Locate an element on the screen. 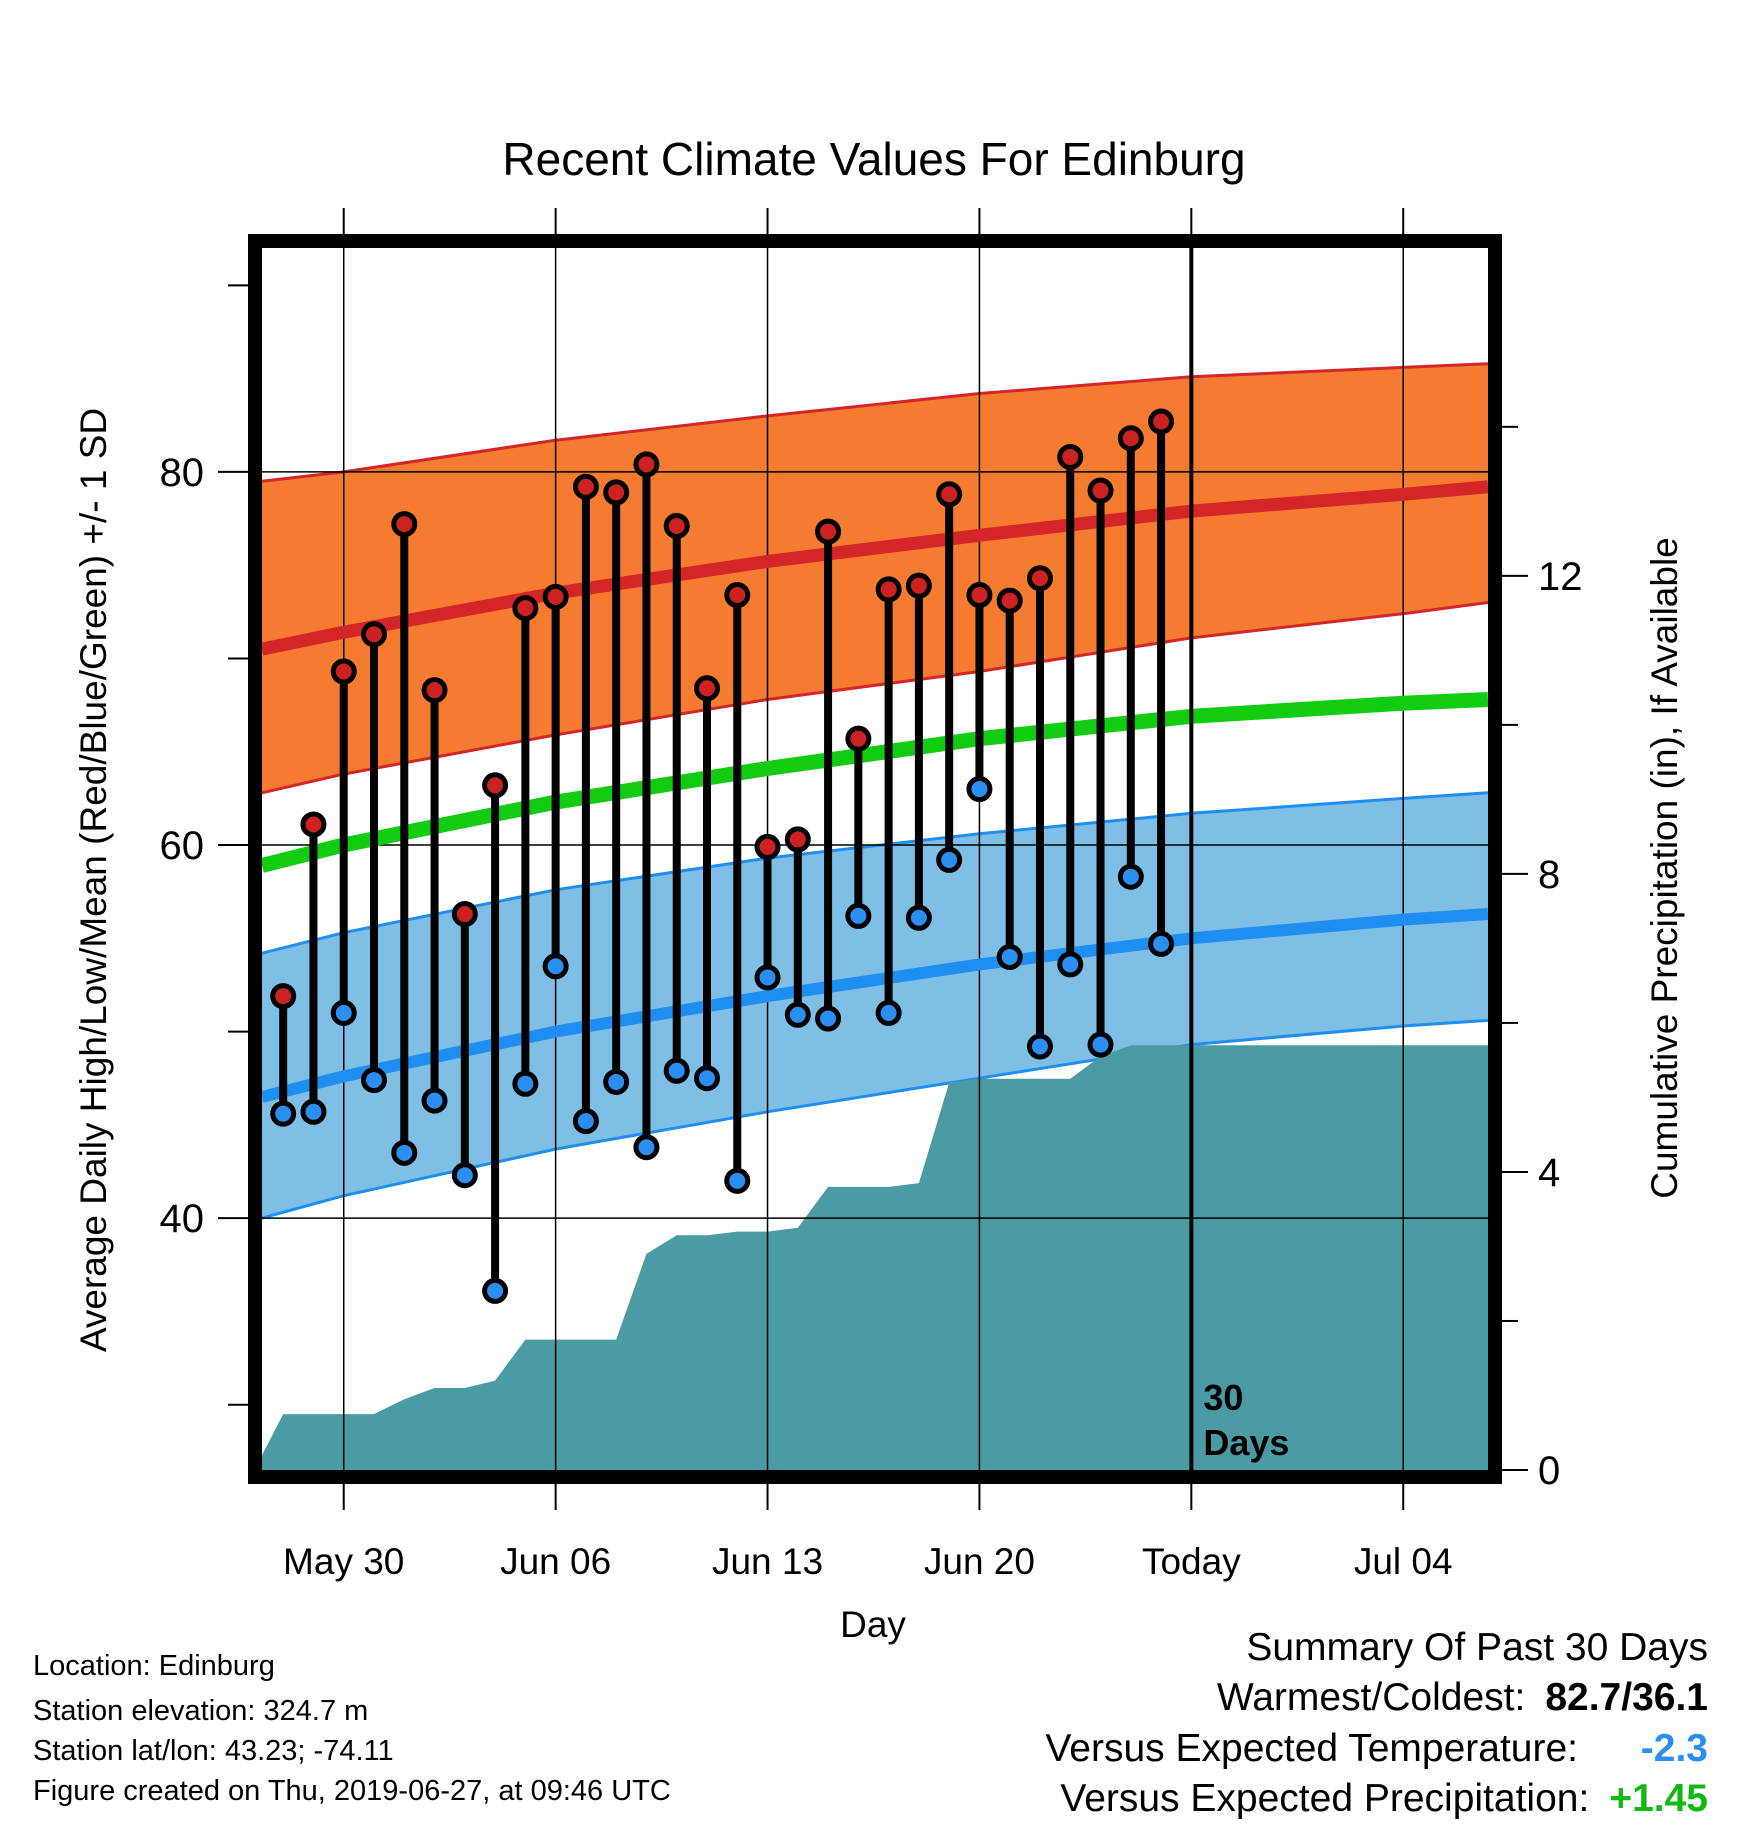  y-left-tick-label: 80 is located at coordinates (182, 473).